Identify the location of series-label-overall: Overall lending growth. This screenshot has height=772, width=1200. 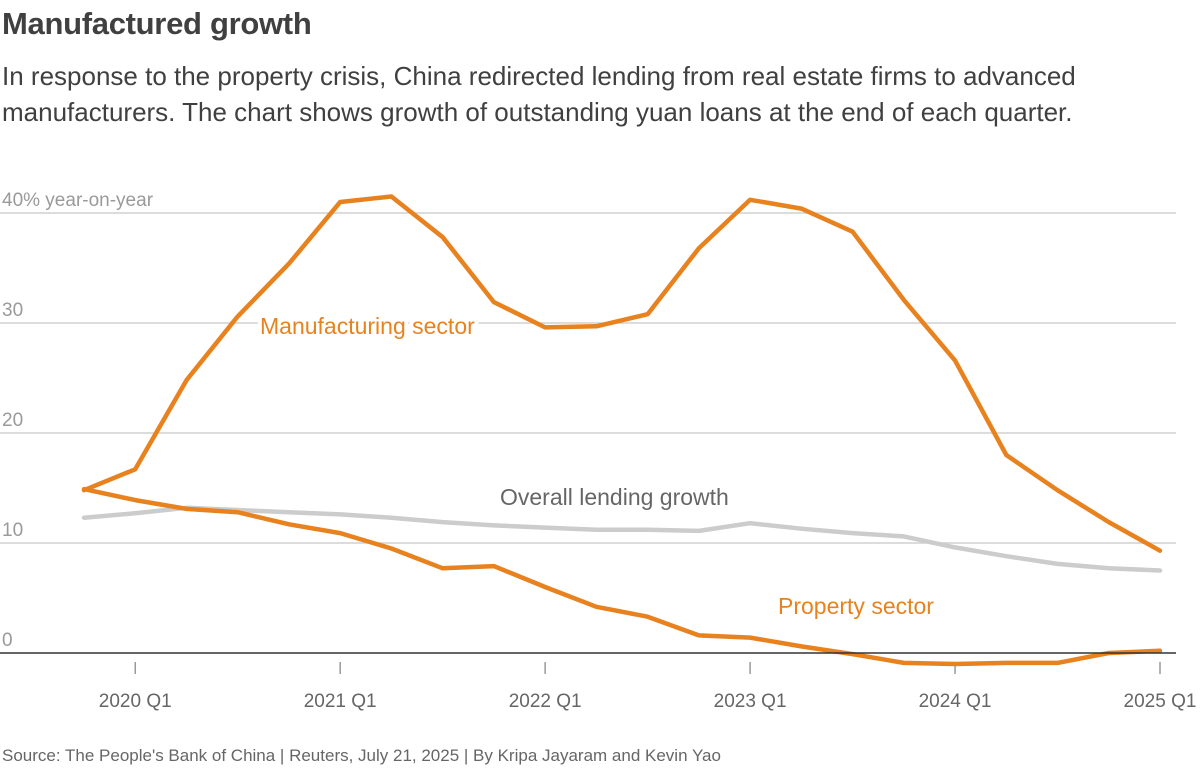
(614, 497).